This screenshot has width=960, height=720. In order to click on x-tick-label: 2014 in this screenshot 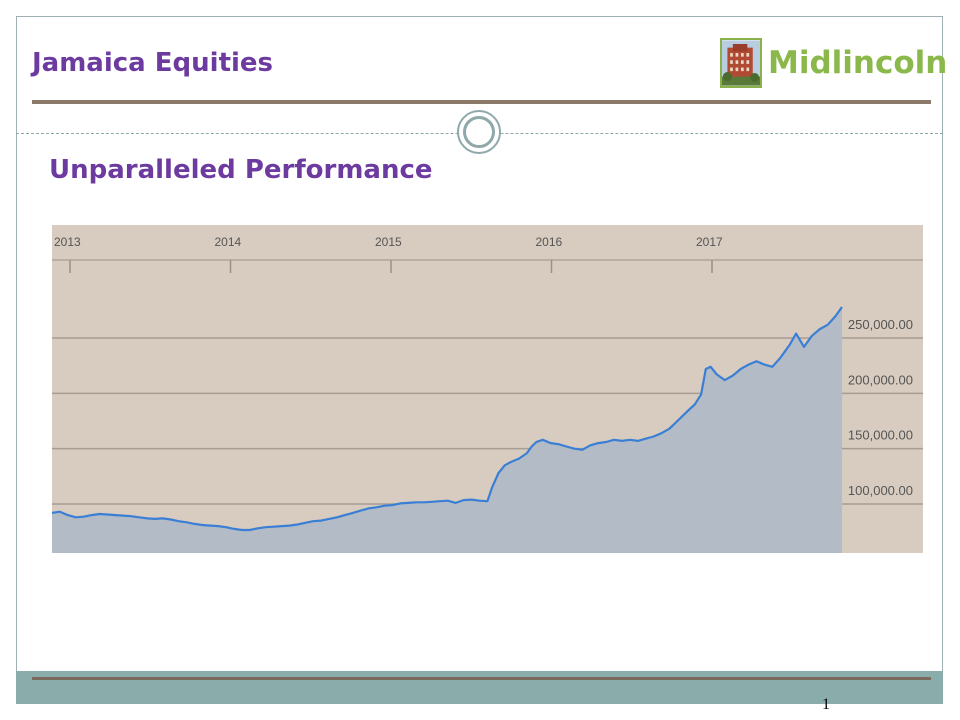, I will do `click(228, 242)`.